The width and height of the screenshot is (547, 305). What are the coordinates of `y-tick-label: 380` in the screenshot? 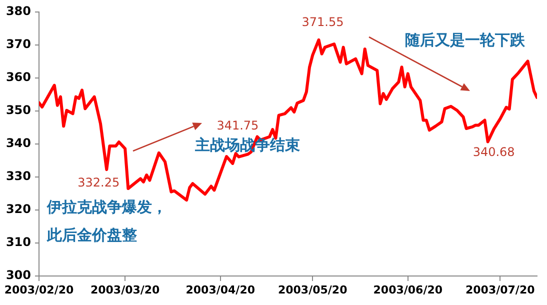 It's located at (18, 11).